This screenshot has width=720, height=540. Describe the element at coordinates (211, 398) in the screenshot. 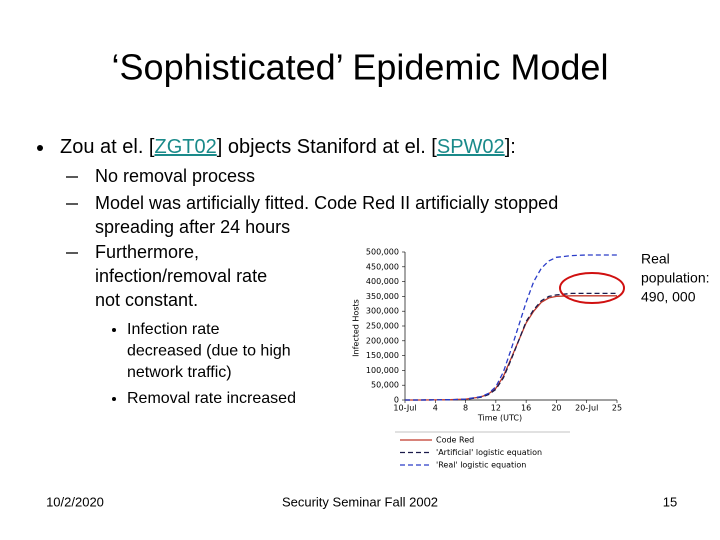

I see `sub-sub-bullet-line: Removal rate increased` at that location.